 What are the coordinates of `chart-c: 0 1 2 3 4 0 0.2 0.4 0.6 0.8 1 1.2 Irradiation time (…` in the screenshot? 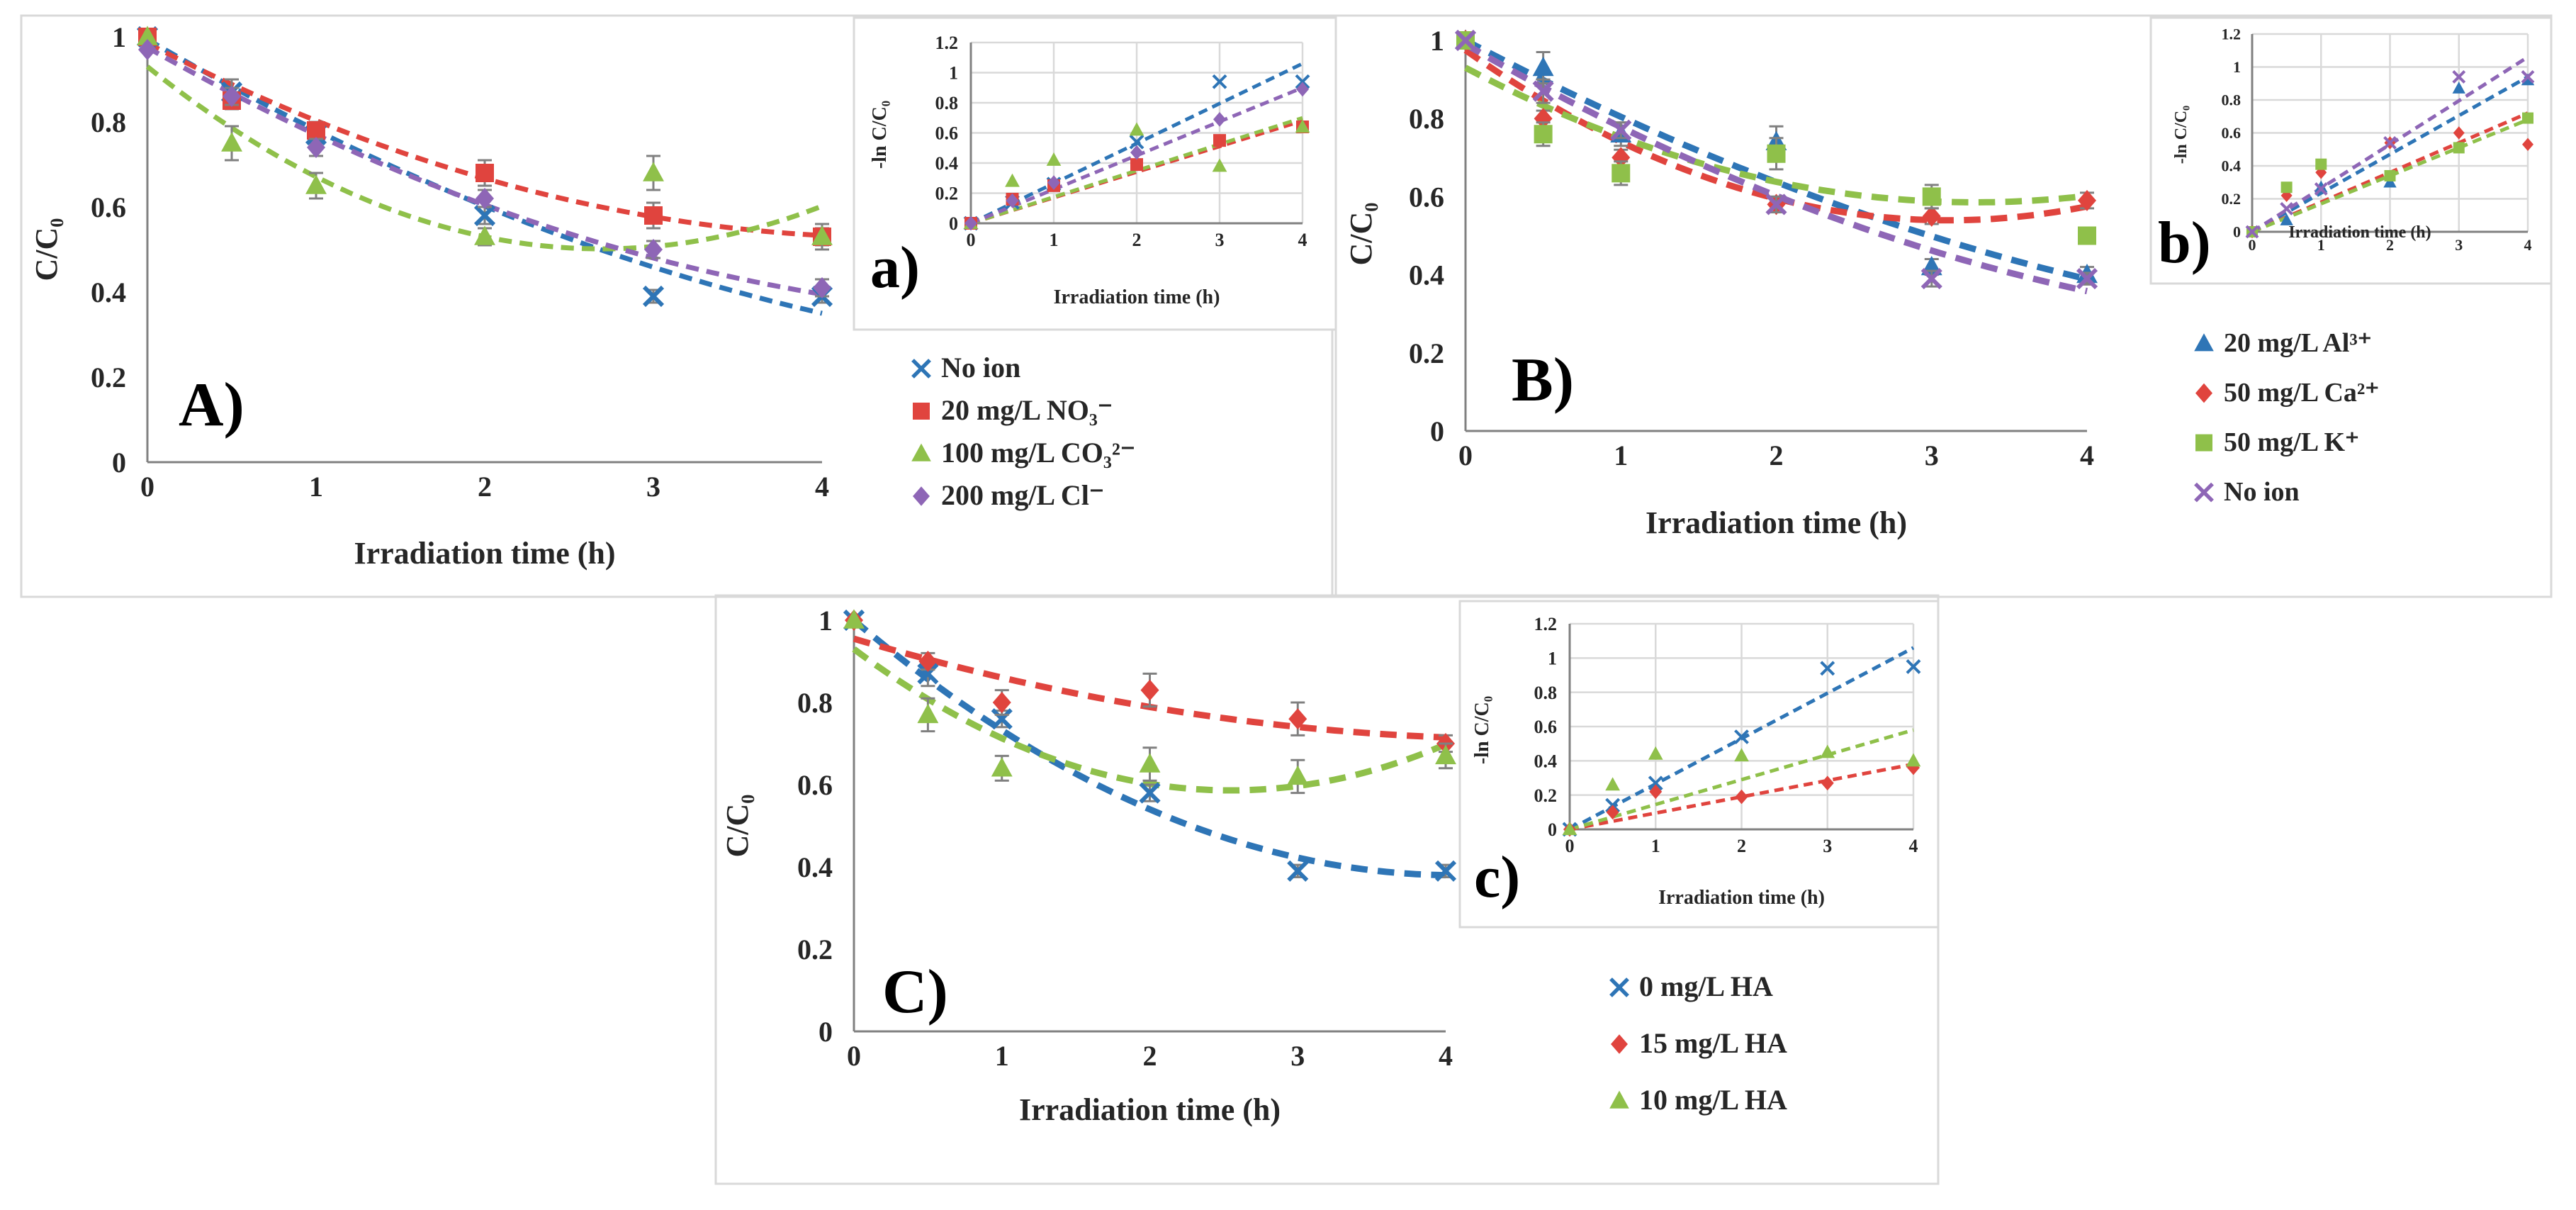 It's located at (1696, 761).